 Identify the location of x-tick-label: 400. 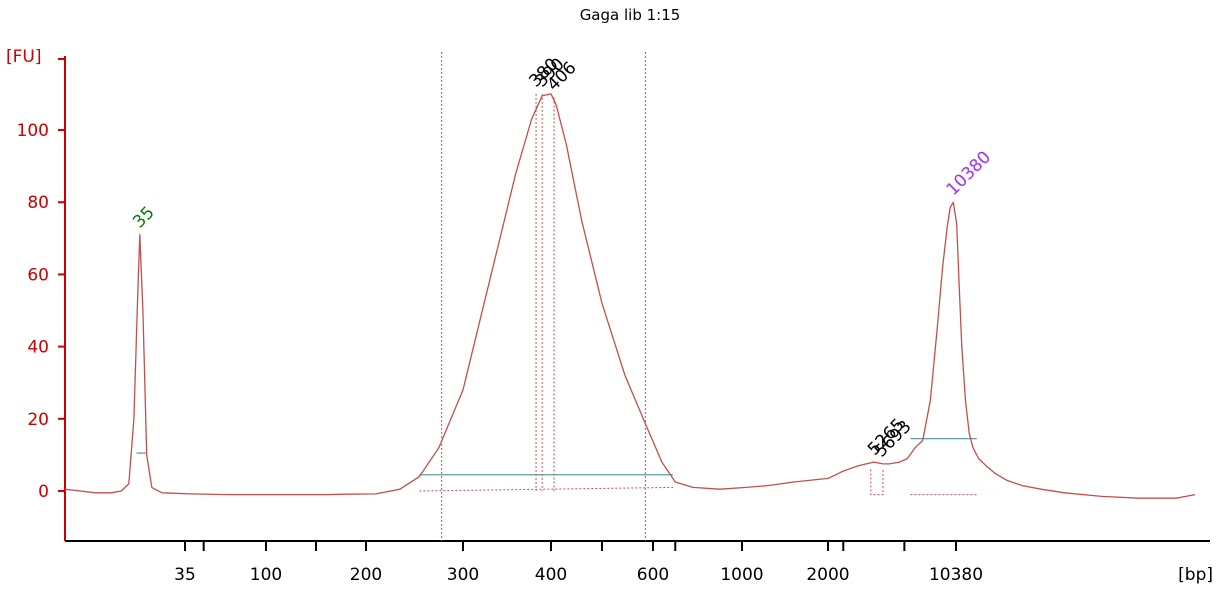
(551, 575).